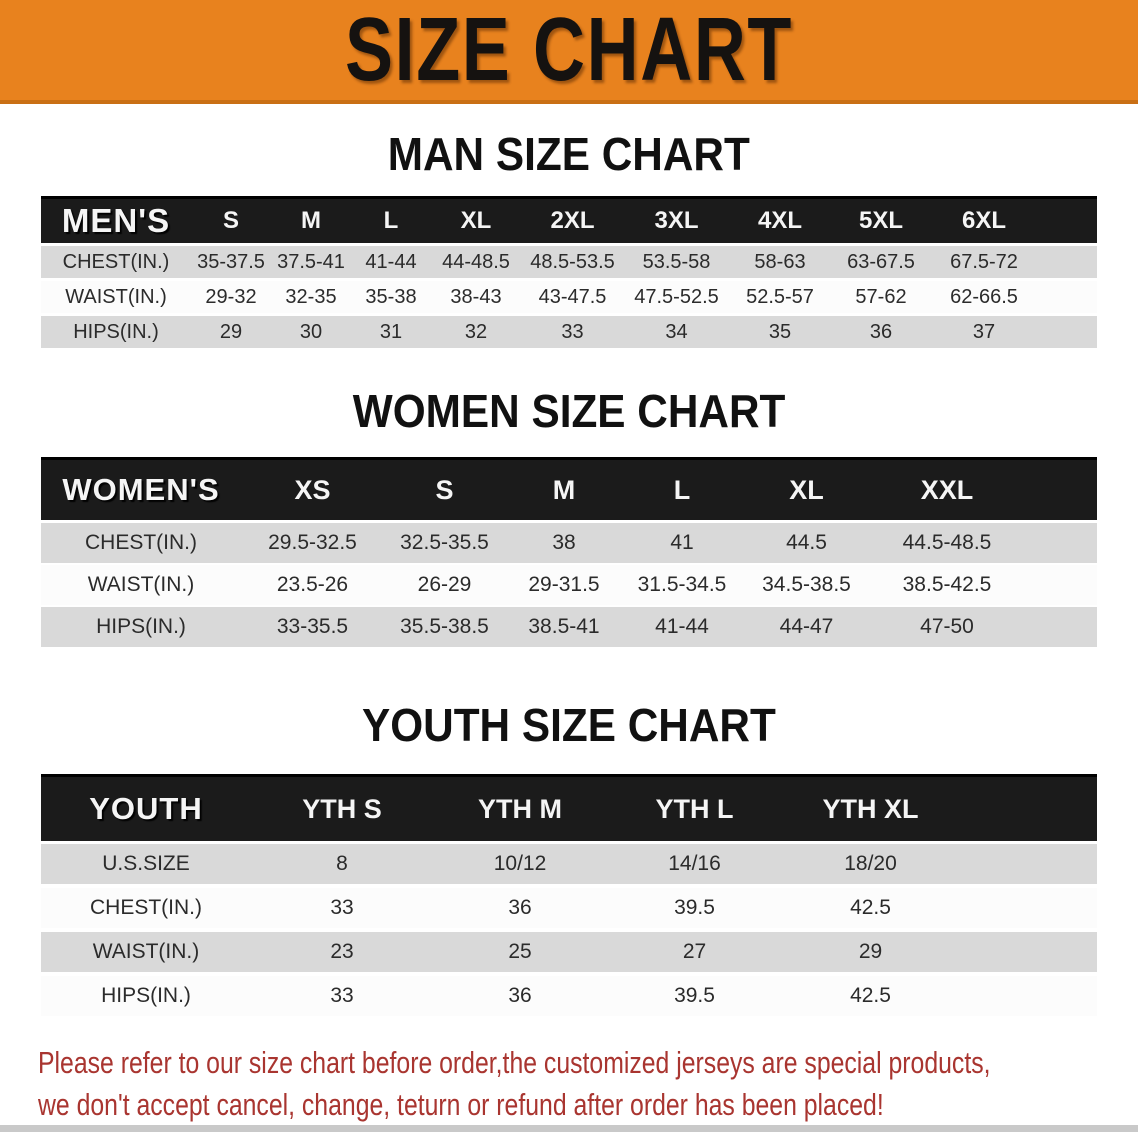 The width and height of the screenshot is (1138, 1132). I want to click on size-column-header: XS, so click(312, 489).